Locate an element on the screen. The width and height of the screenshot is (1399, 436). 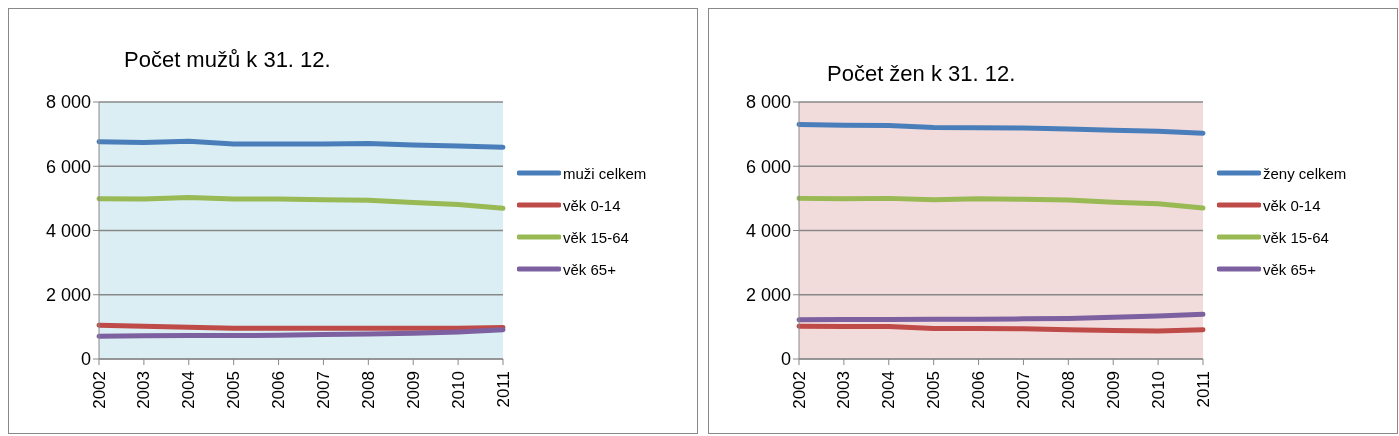
chart-title: Počet mužů k 31. 12. is located at coordinates (227, 60).